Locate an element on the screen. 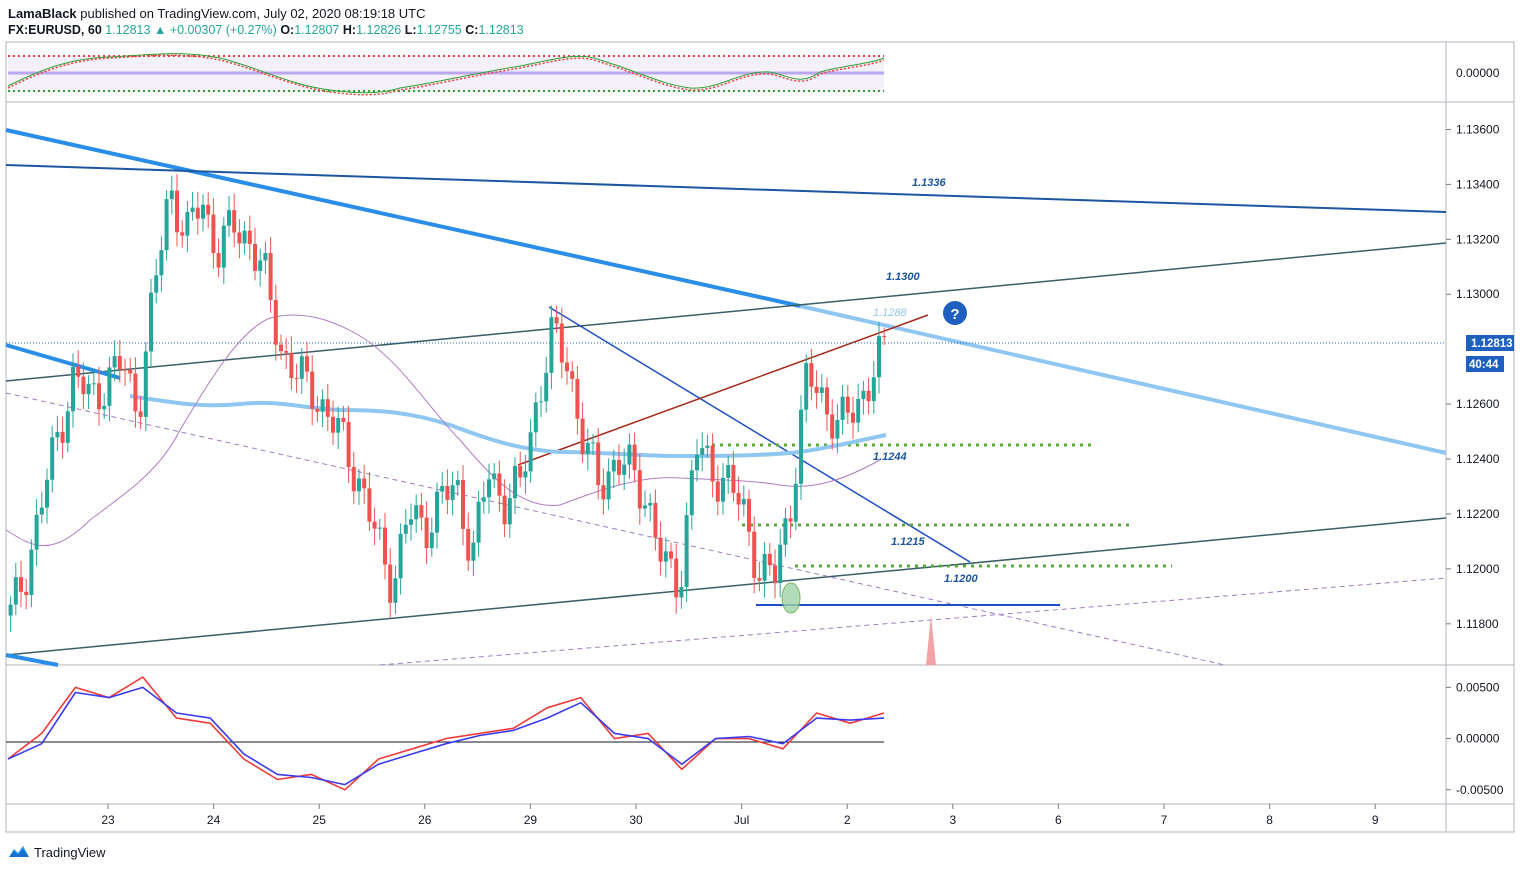 This screenshot has height=870, width=1520. last-price-badge is located at coordinates (1490, 343).